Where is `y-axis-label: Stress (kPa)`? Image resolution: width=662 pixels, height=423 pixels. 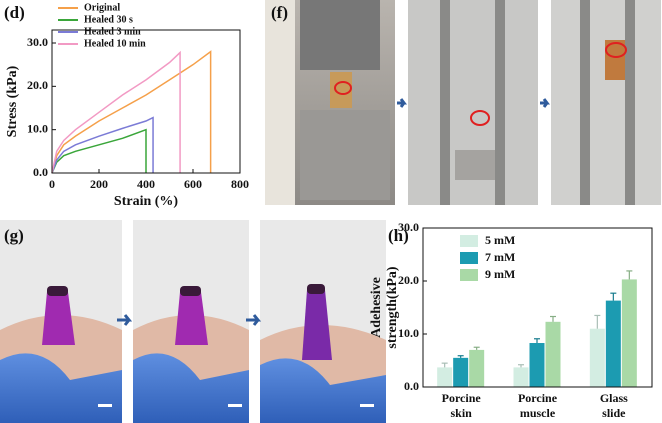
y-axis-label: Stress (kPa) is located at coordinates (12, 101).